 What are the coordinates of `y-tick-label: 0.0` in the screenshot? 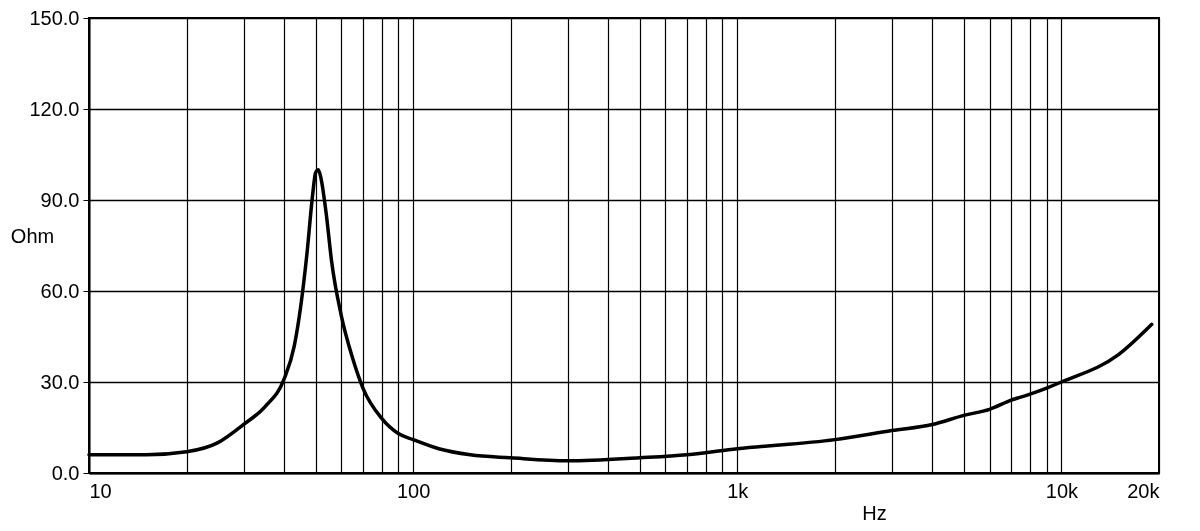 It's located at (65, 472).